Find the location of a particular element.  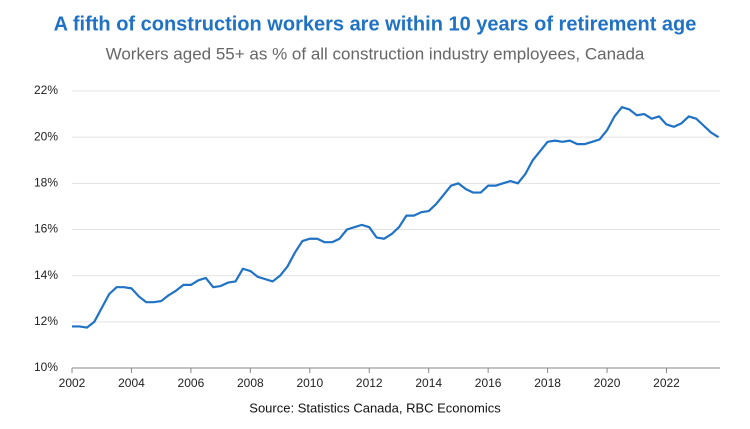

x-tick-label: 2002 is located at coordinates (72, 383).